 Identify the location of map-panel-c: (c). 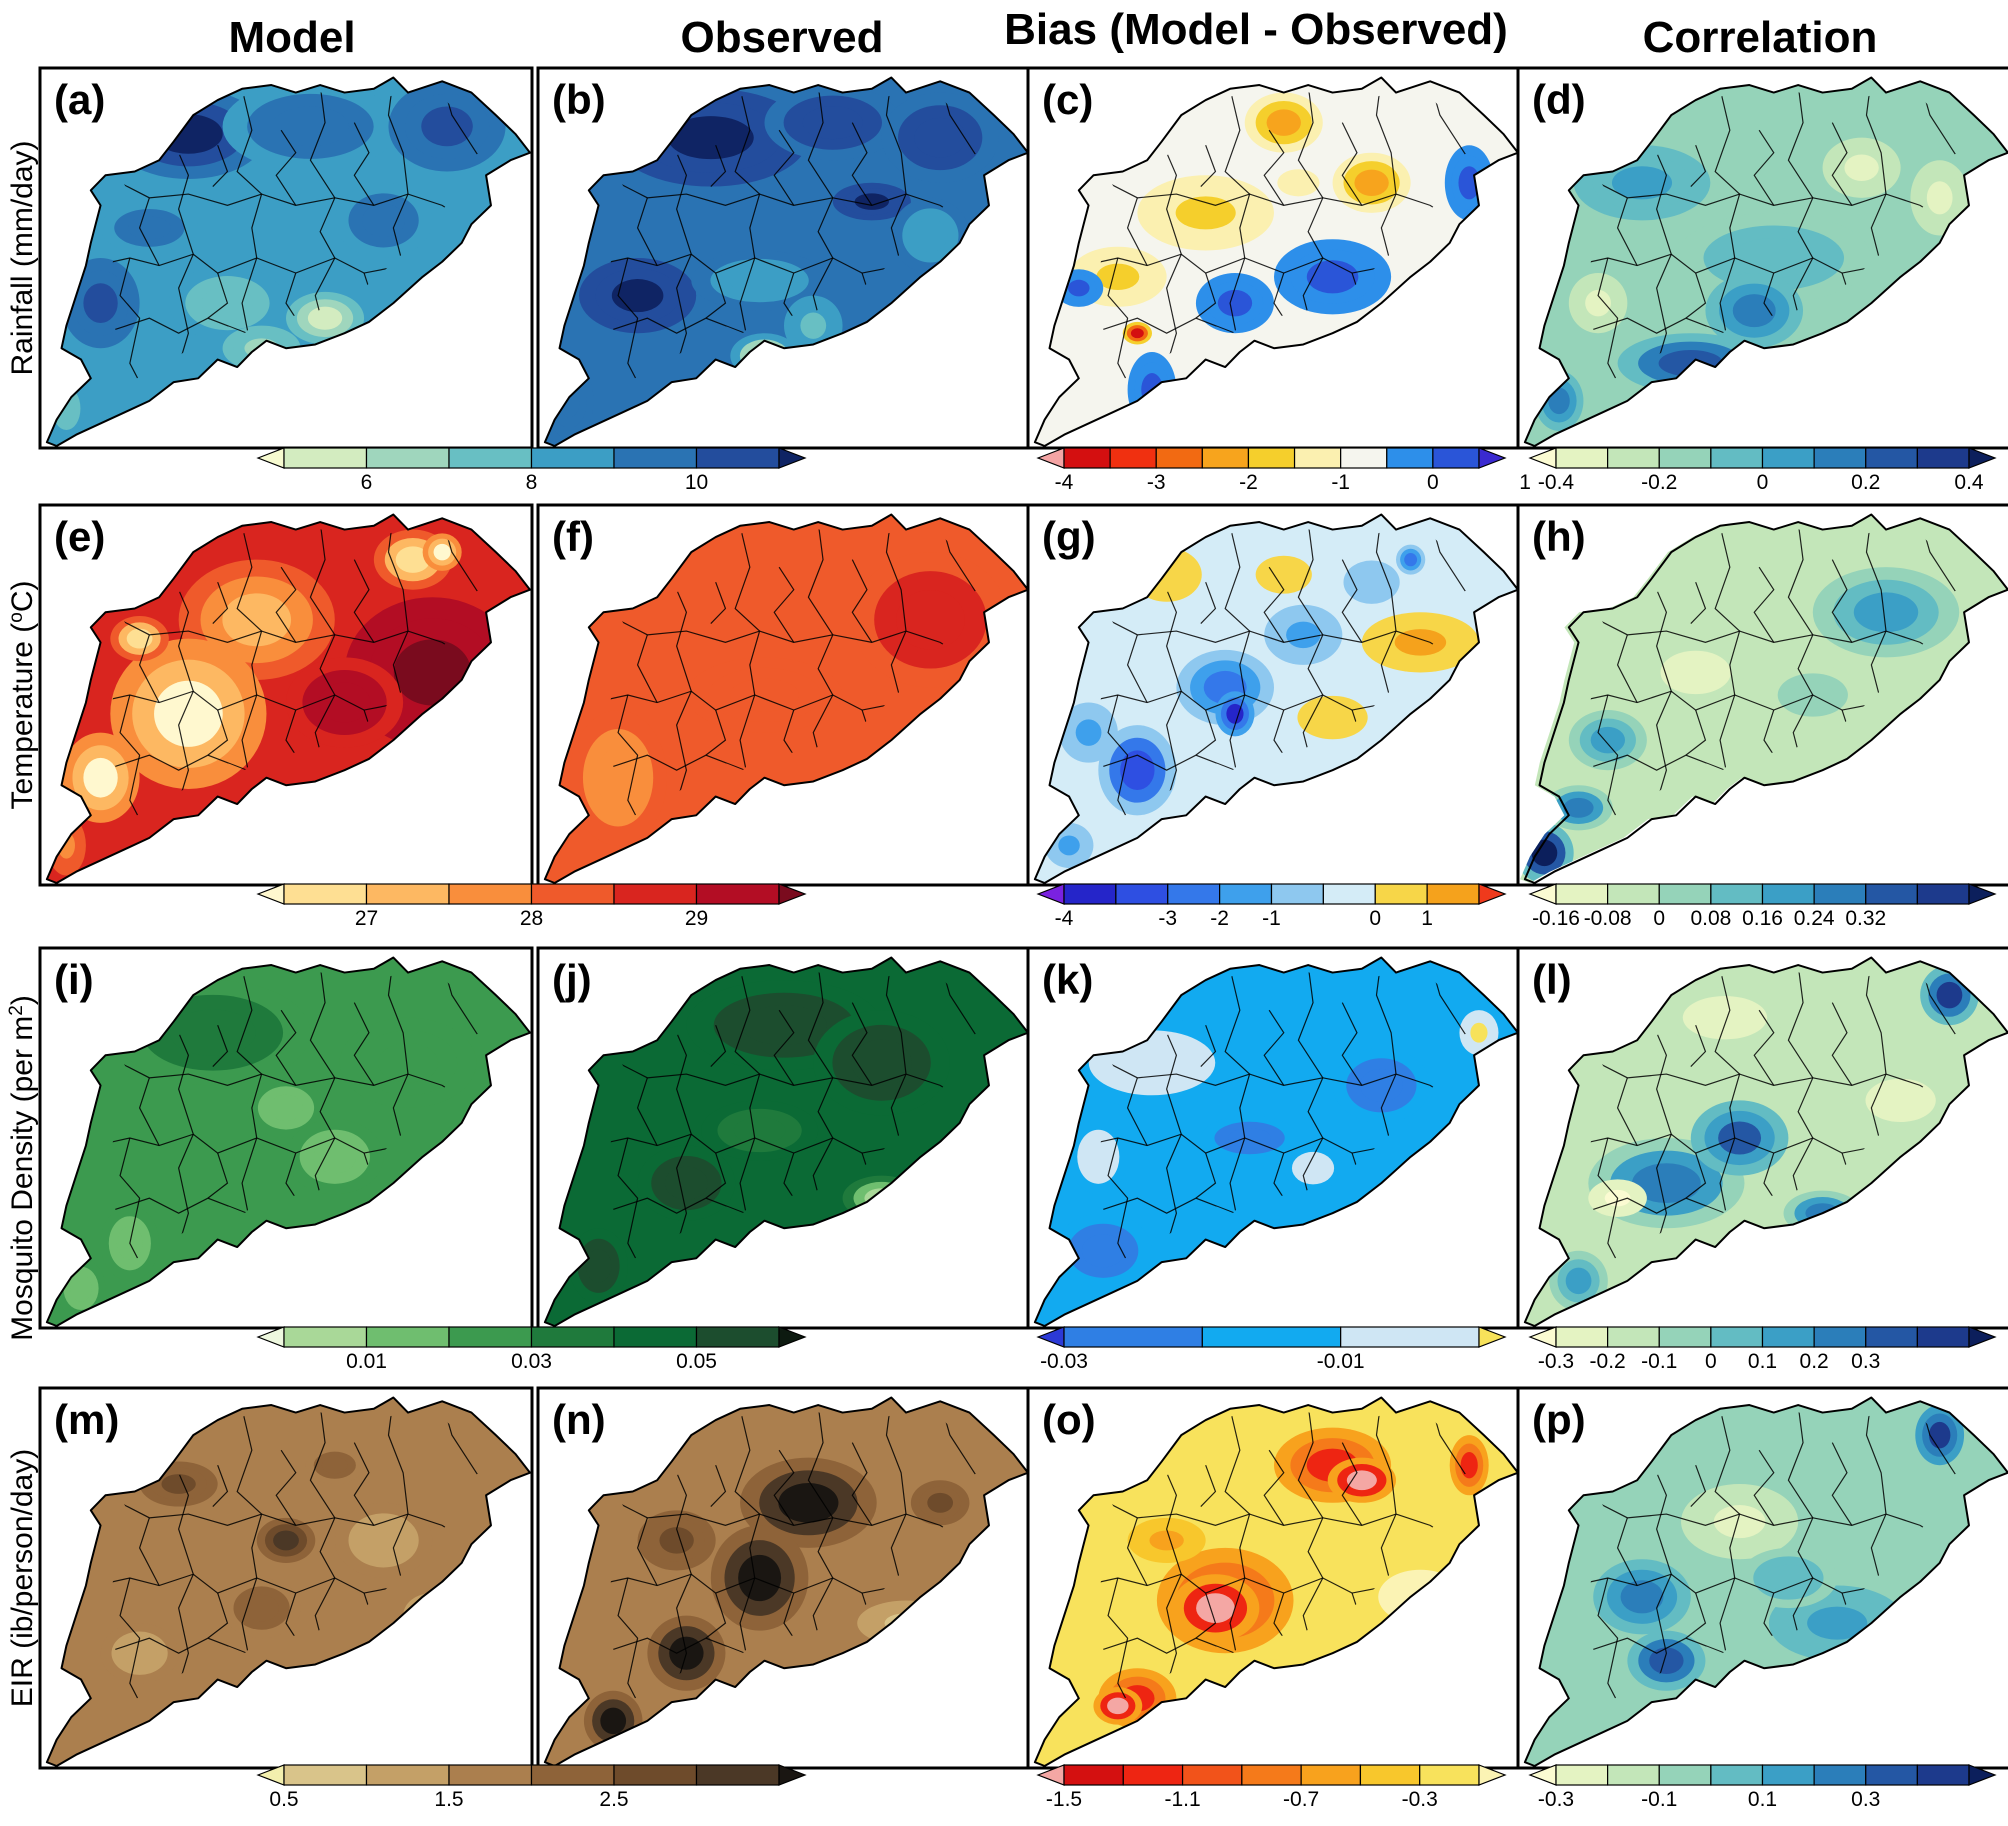
(1274, 258).